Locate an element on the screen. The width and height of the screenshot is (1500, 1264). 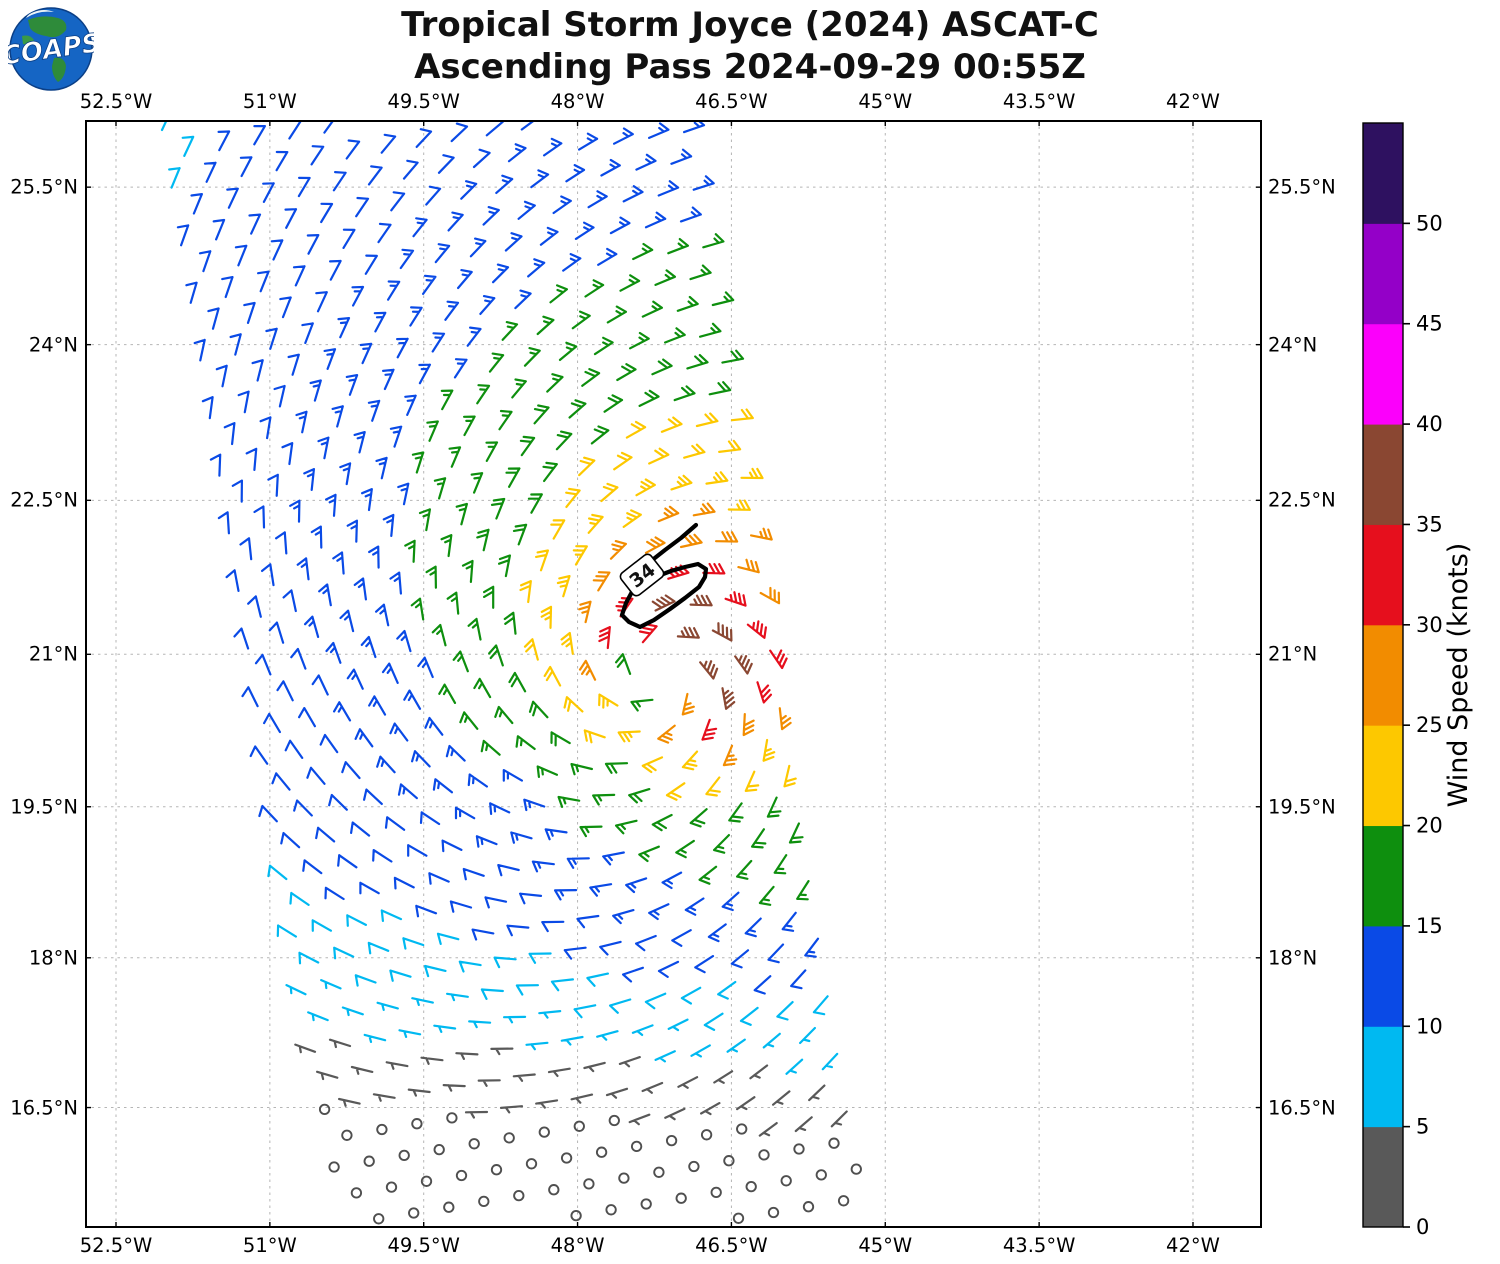
y-tick-label-left: 22.5°N is located at coordinates (44, 500).